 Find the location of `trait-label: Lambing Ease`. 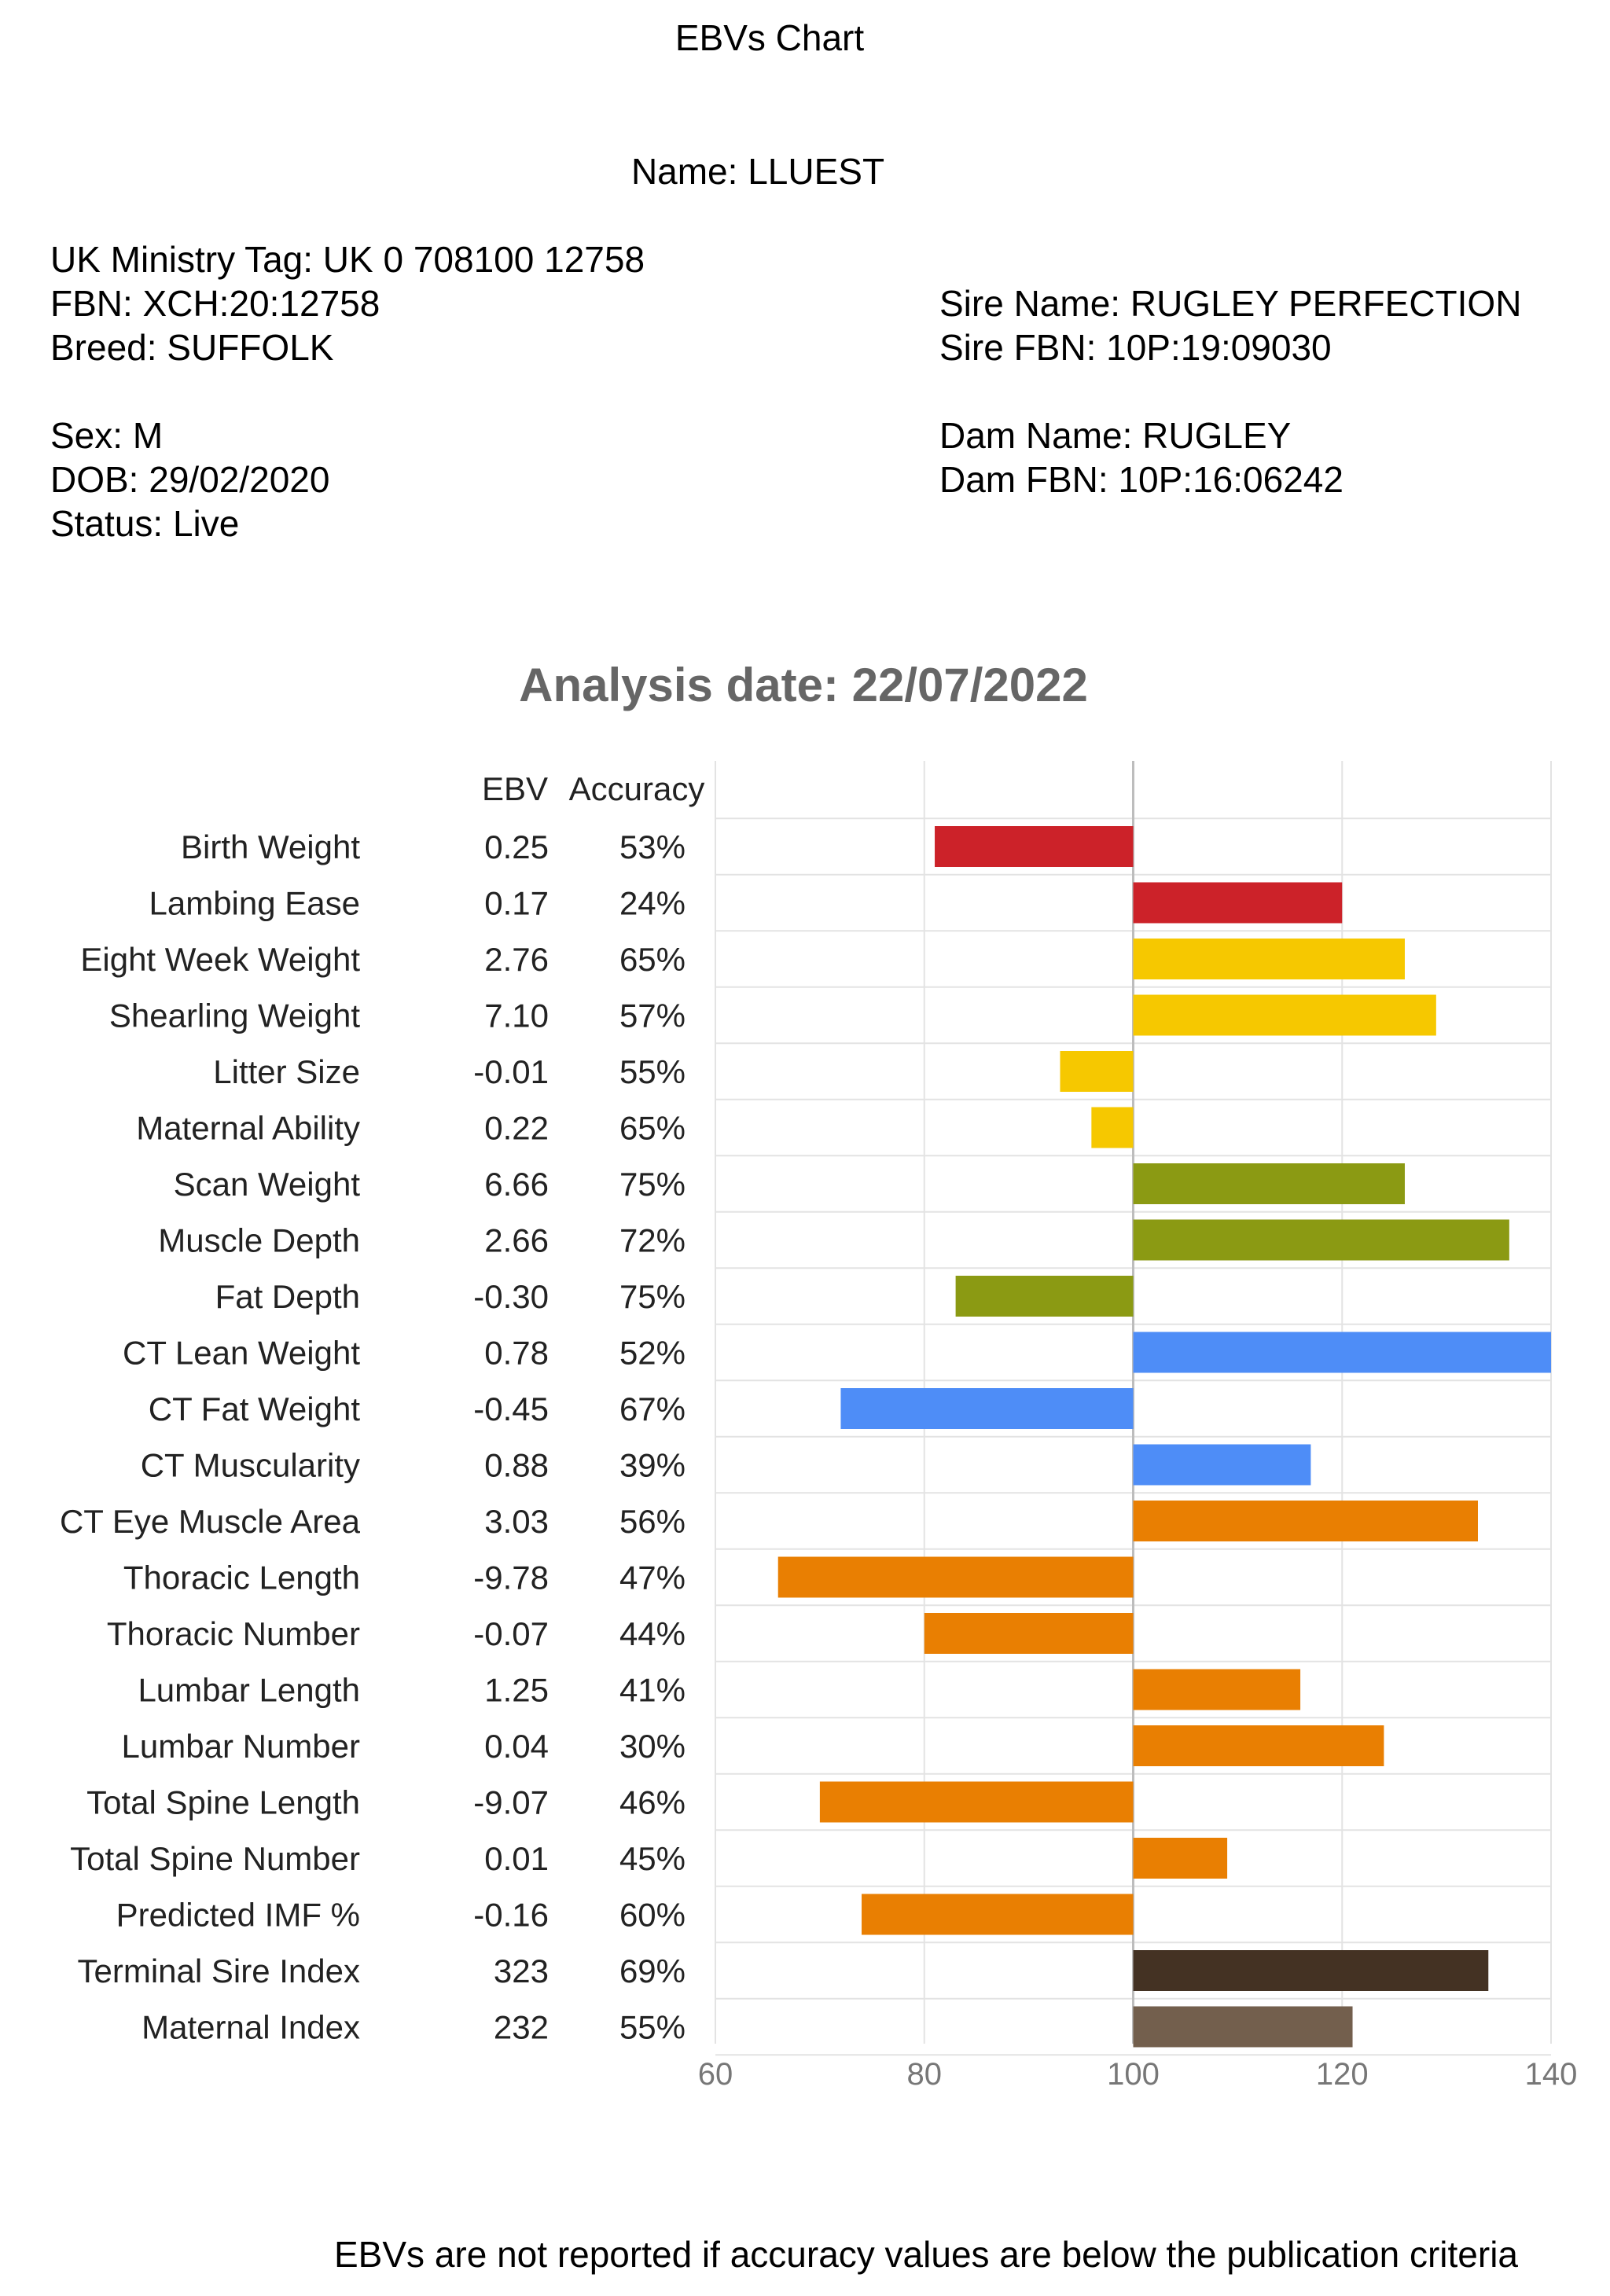

trait-label: Lambing Ease is located at coordinates (255, 903).